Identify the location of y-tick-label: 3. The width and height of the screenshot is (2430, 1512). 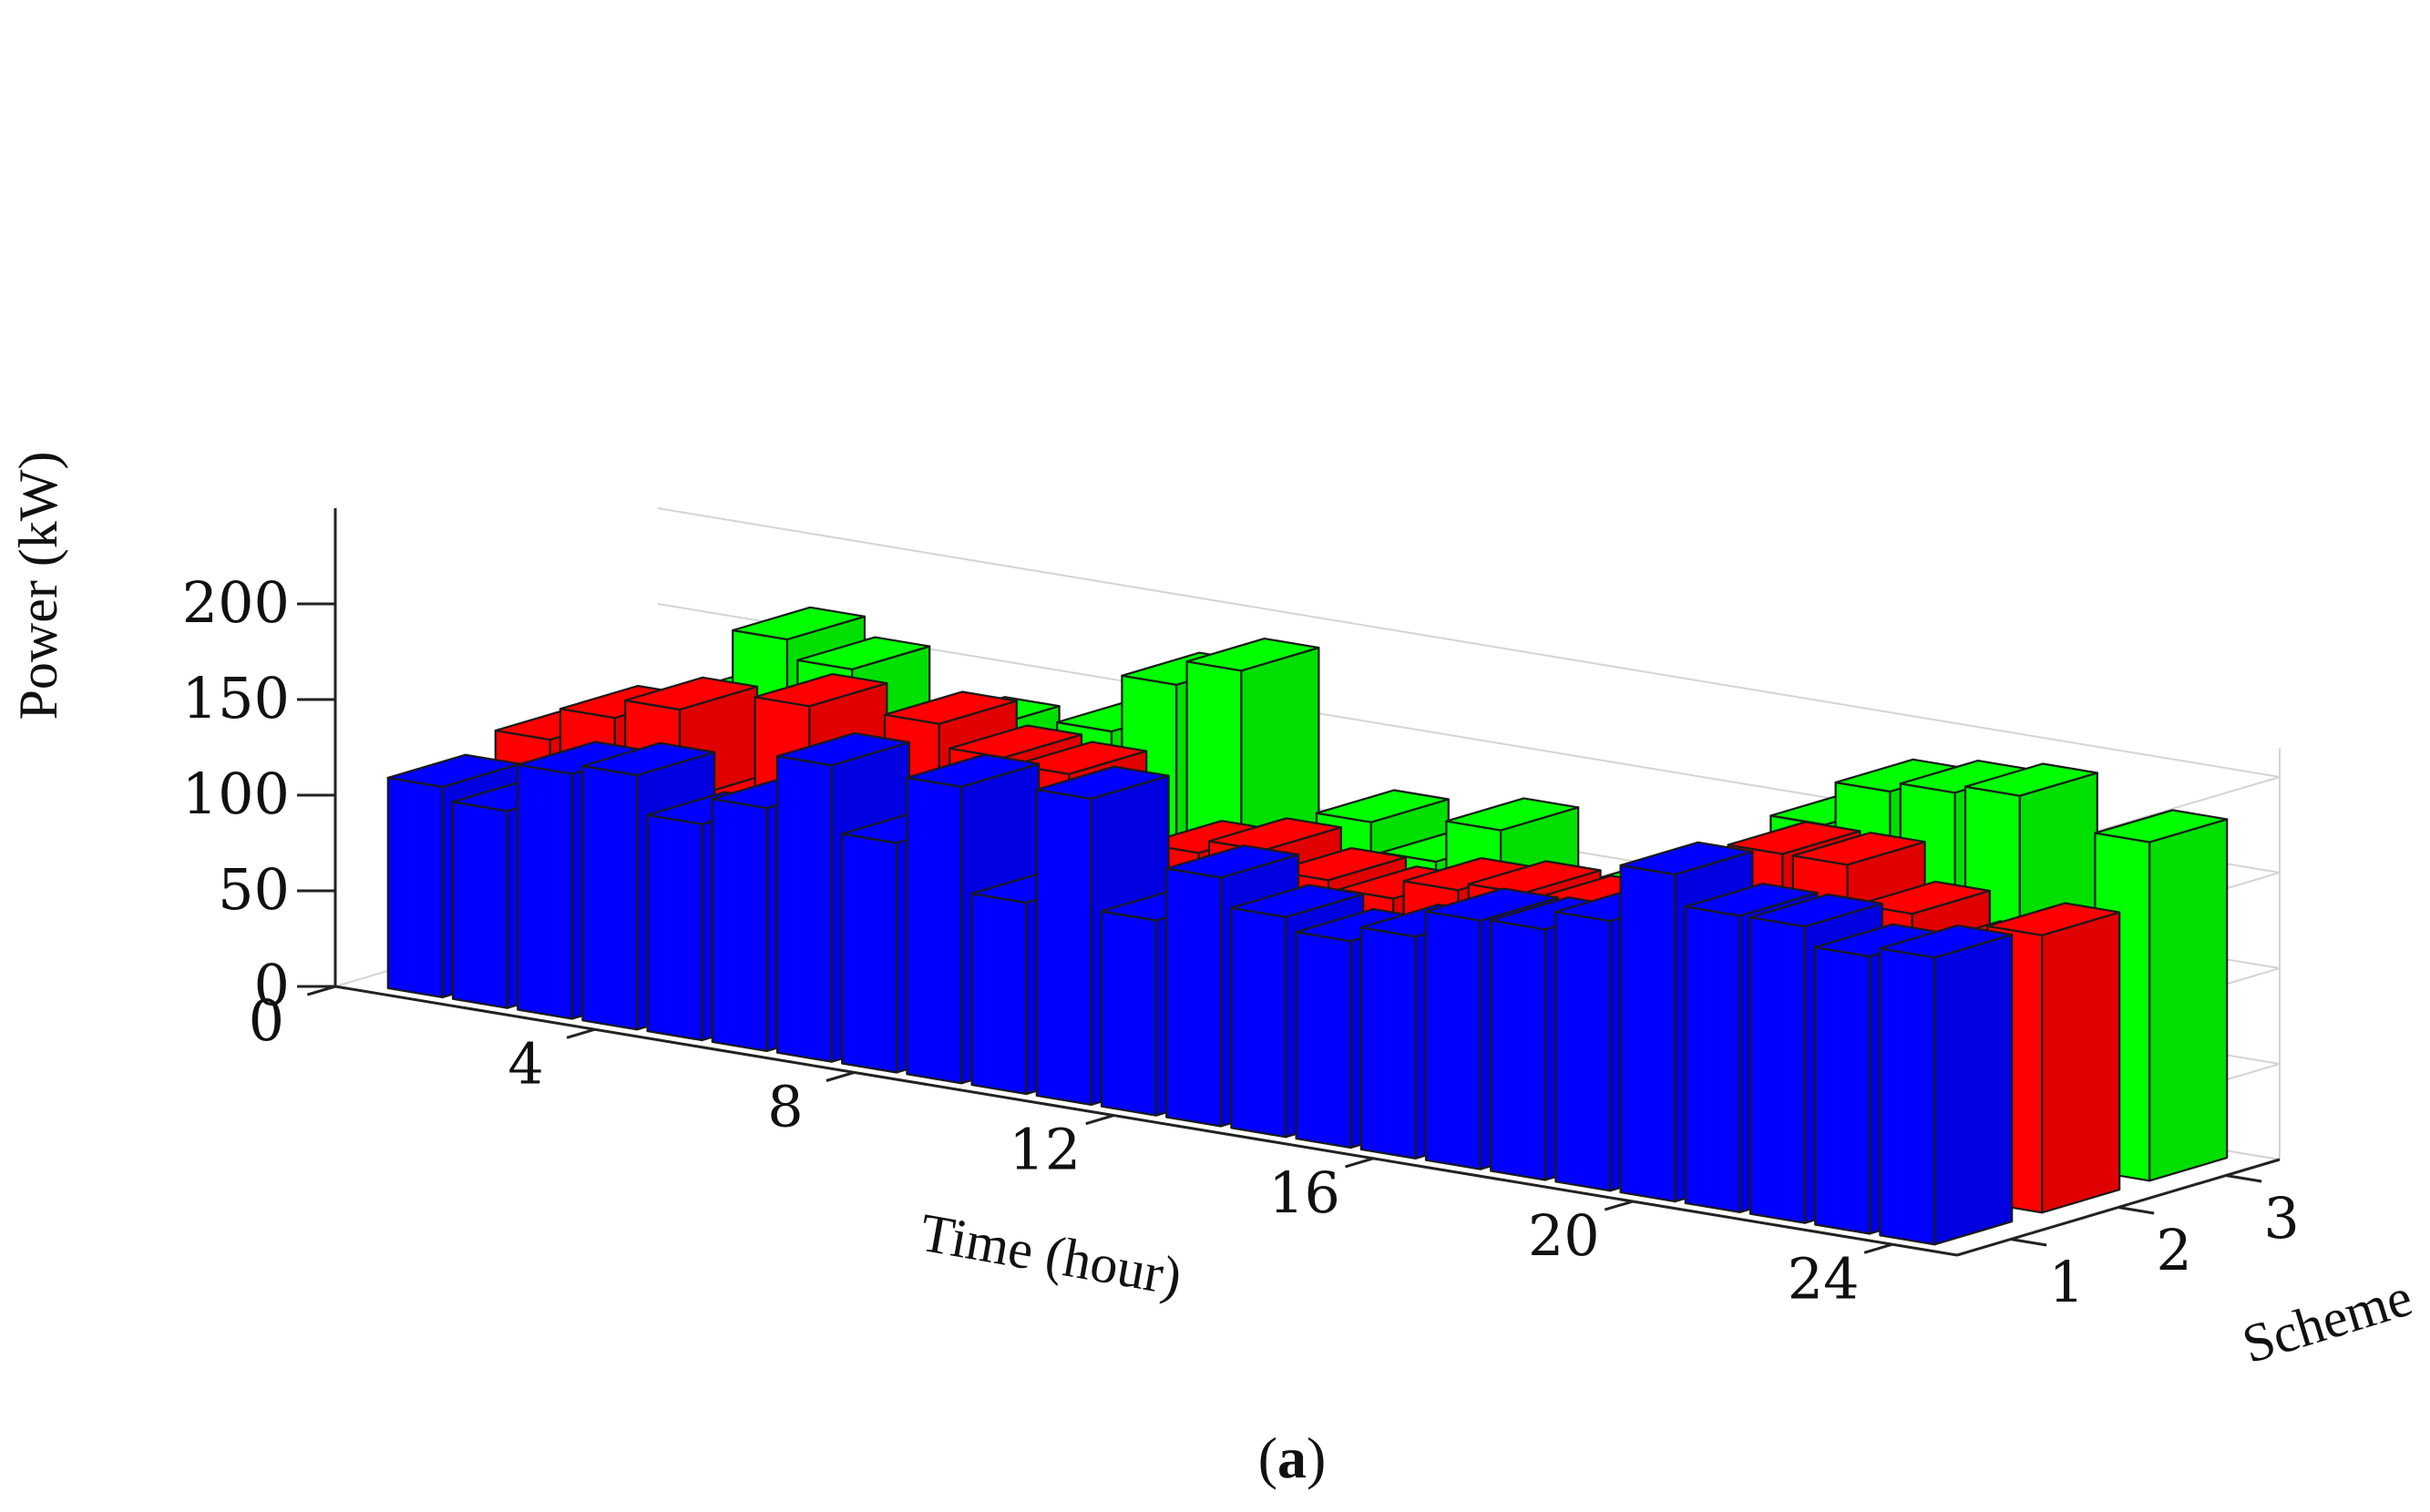
(2281, 1218).